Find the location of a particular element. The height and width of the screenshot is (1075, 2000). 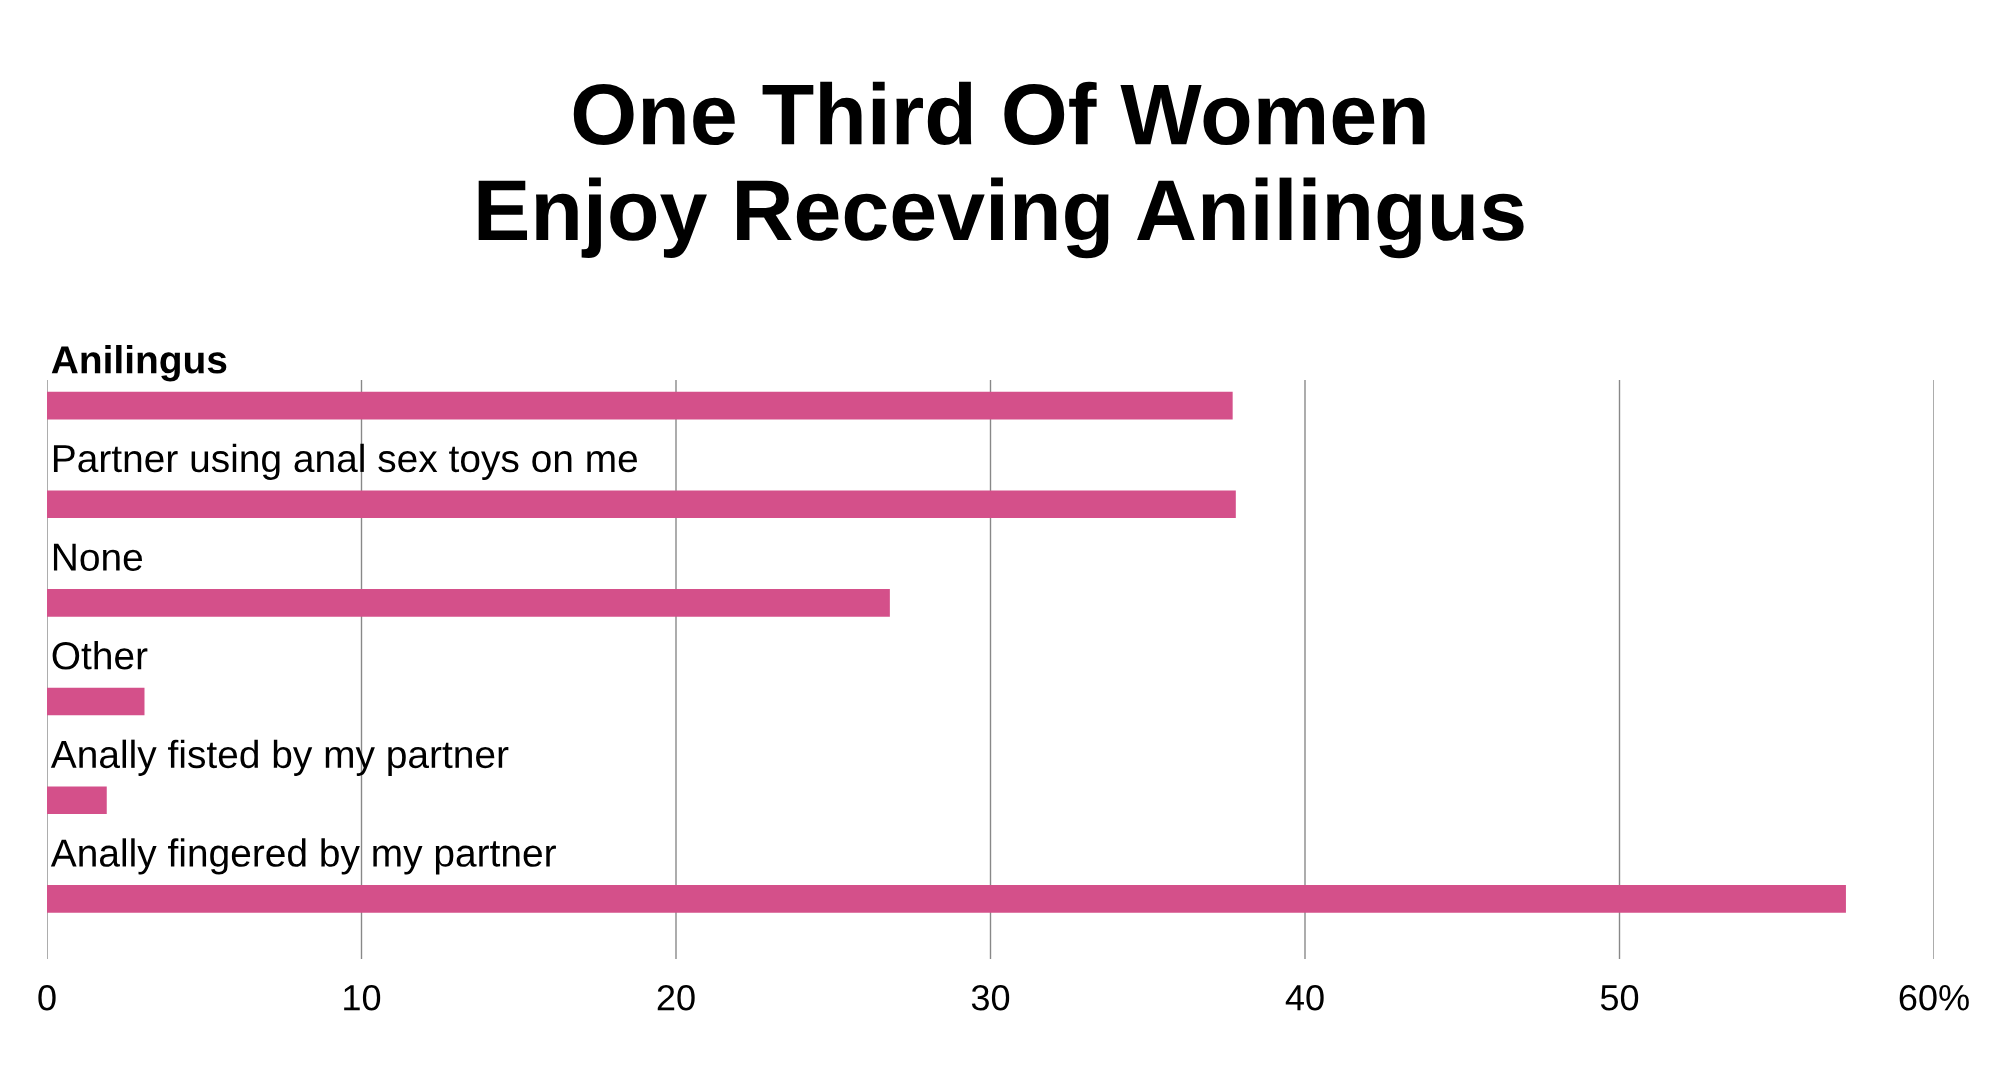

y-tick-label: Anally fisted by my partner is located at coordinates (279, 757).